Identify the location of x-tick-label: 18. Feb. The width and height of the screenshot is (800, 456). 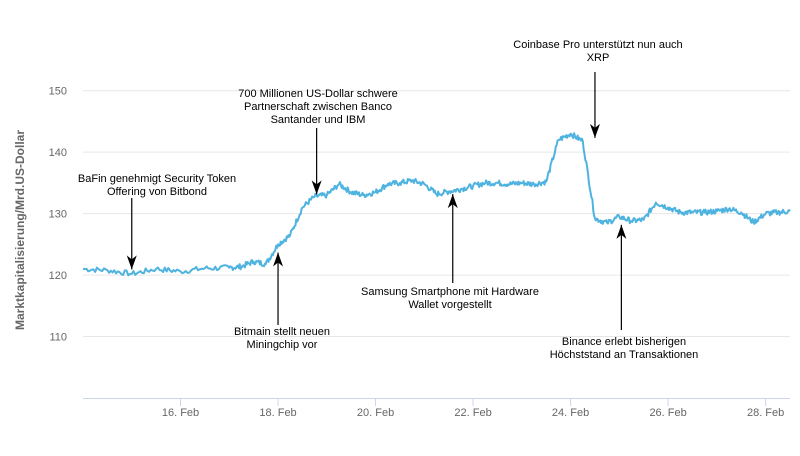
(277, 413).